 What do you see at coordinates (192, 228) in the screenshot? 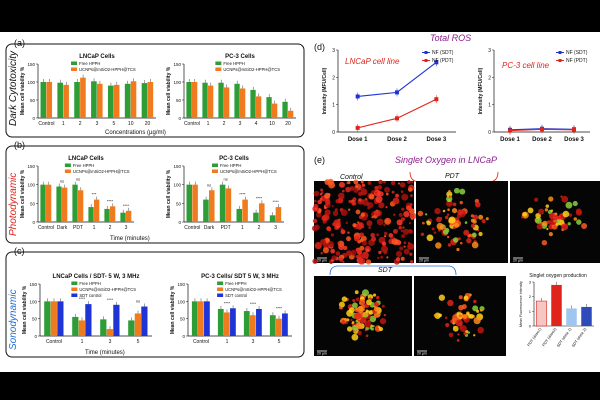
I see `x-tick-label: Control` at bounding box center [192, 228].